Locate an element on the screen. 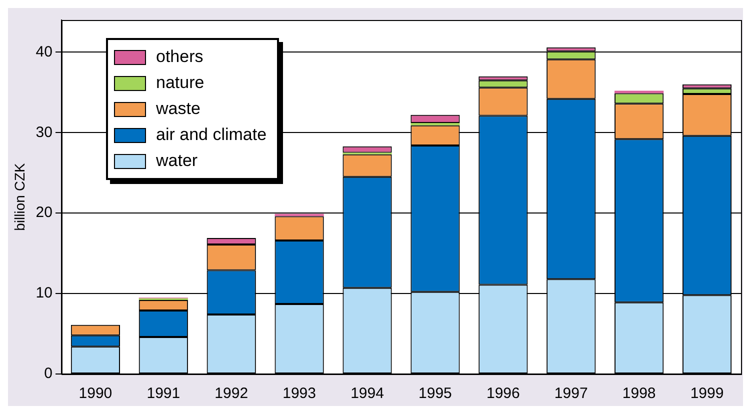 This screenshot has width=751, height=414. legend-label: others is located at coordinates (180, 57).